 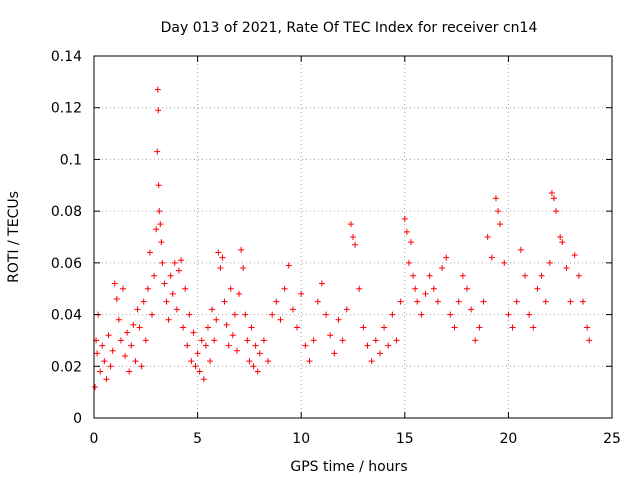 I want to click on y-tick-label: 0.08, so click(x=66, y=212).